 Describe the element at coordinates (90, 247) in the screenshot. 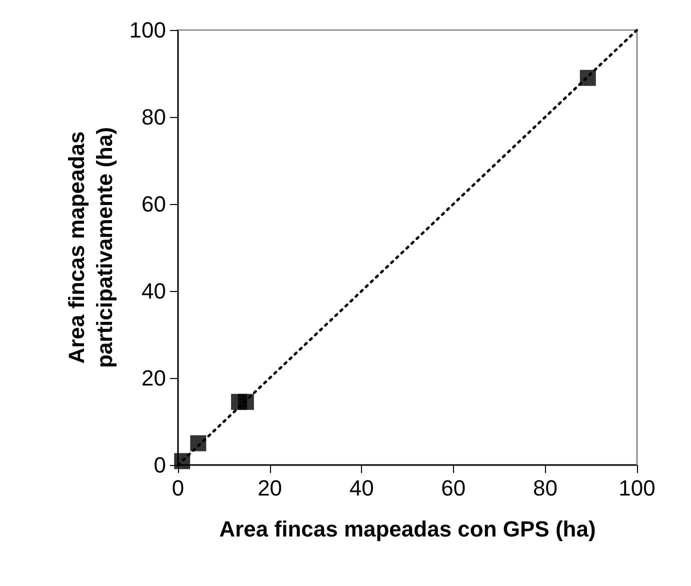

I see `y-axis-title: Area fincas mapeadas participativamente (ha)` at that location.